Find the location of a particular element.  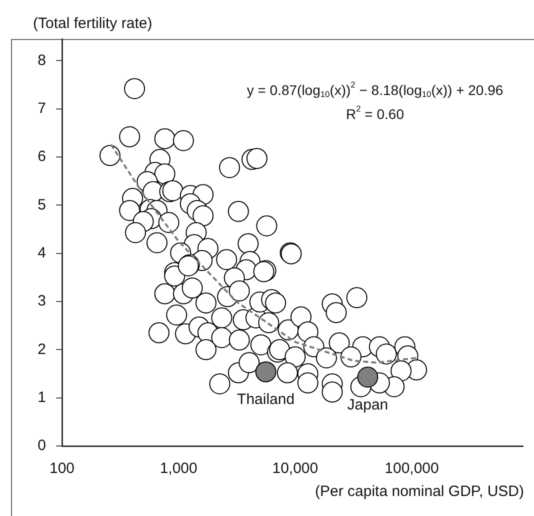

y-tick-label: 7 is located at coordinates (42, 108).